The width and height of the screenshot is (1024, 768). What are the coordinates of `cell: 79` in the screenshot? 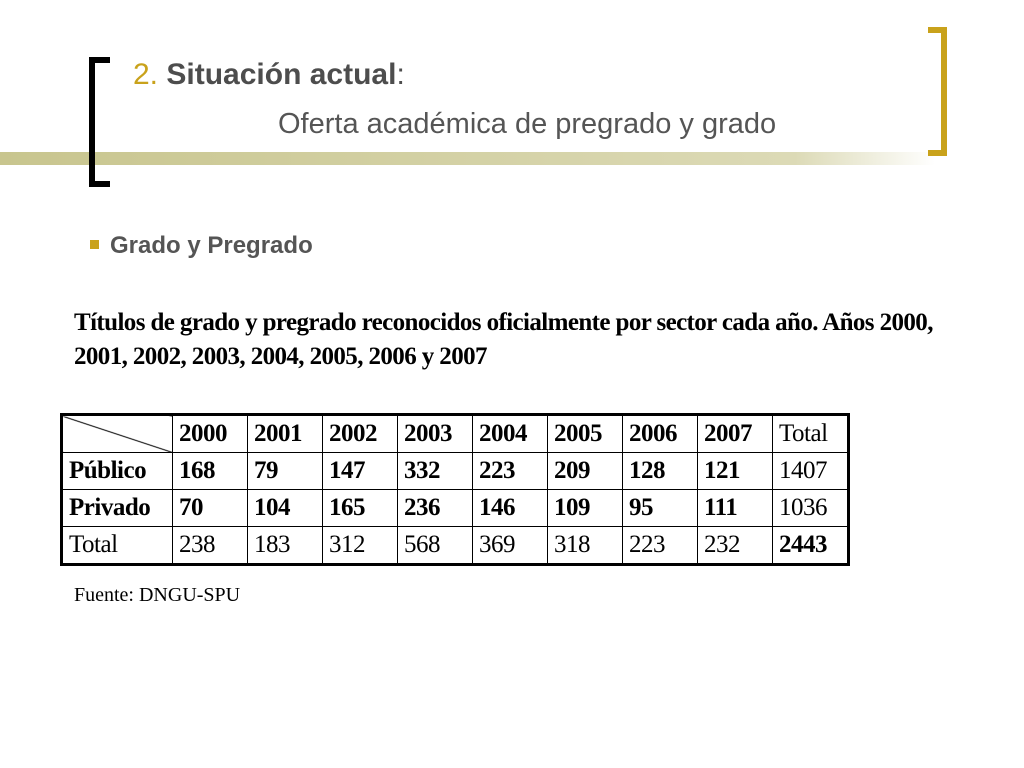 It's located at (285, 471).